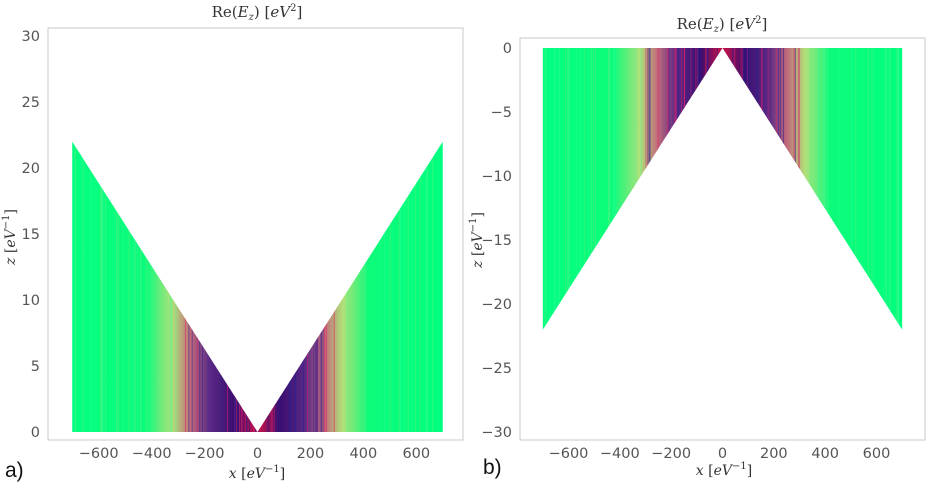  I want to click on y-tick-label: −20, so click(496, 305).